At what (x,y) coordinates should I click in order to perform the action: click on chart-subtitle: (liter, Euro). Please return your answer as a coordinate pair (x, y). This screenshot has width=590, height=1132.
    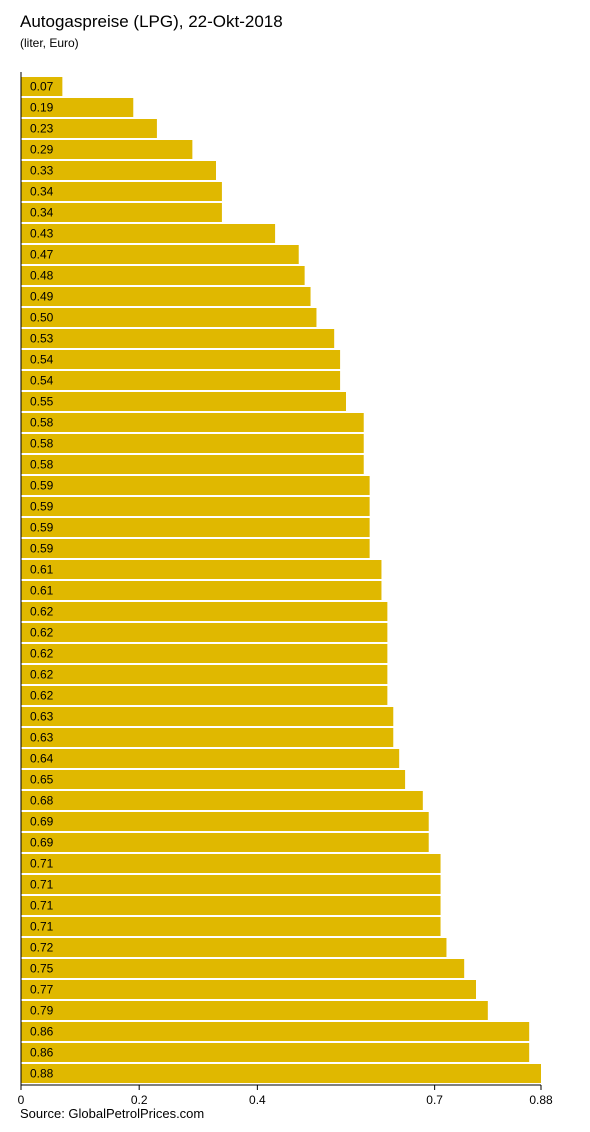
    Looking at the image, I should click on (49, 43).